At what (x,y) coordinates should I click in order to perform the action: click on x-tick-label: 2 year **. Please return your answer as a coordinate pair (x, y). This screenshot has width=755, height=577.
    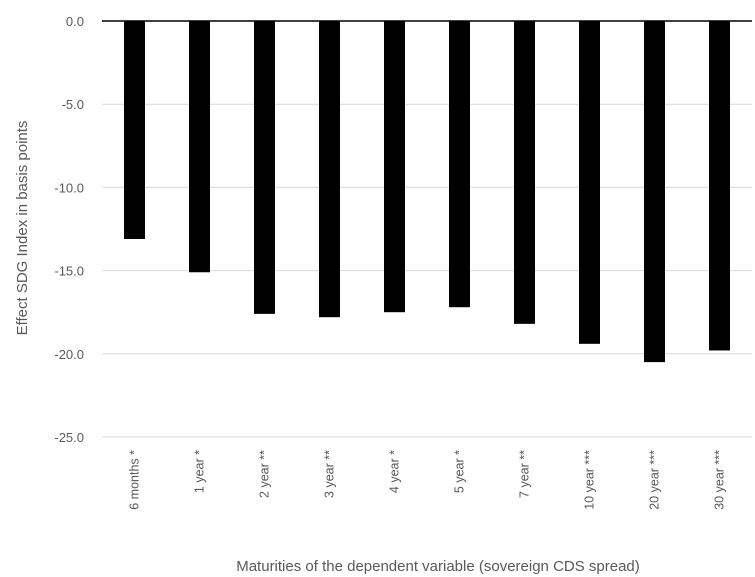
    Looking at the image, I should click on (265, 474).